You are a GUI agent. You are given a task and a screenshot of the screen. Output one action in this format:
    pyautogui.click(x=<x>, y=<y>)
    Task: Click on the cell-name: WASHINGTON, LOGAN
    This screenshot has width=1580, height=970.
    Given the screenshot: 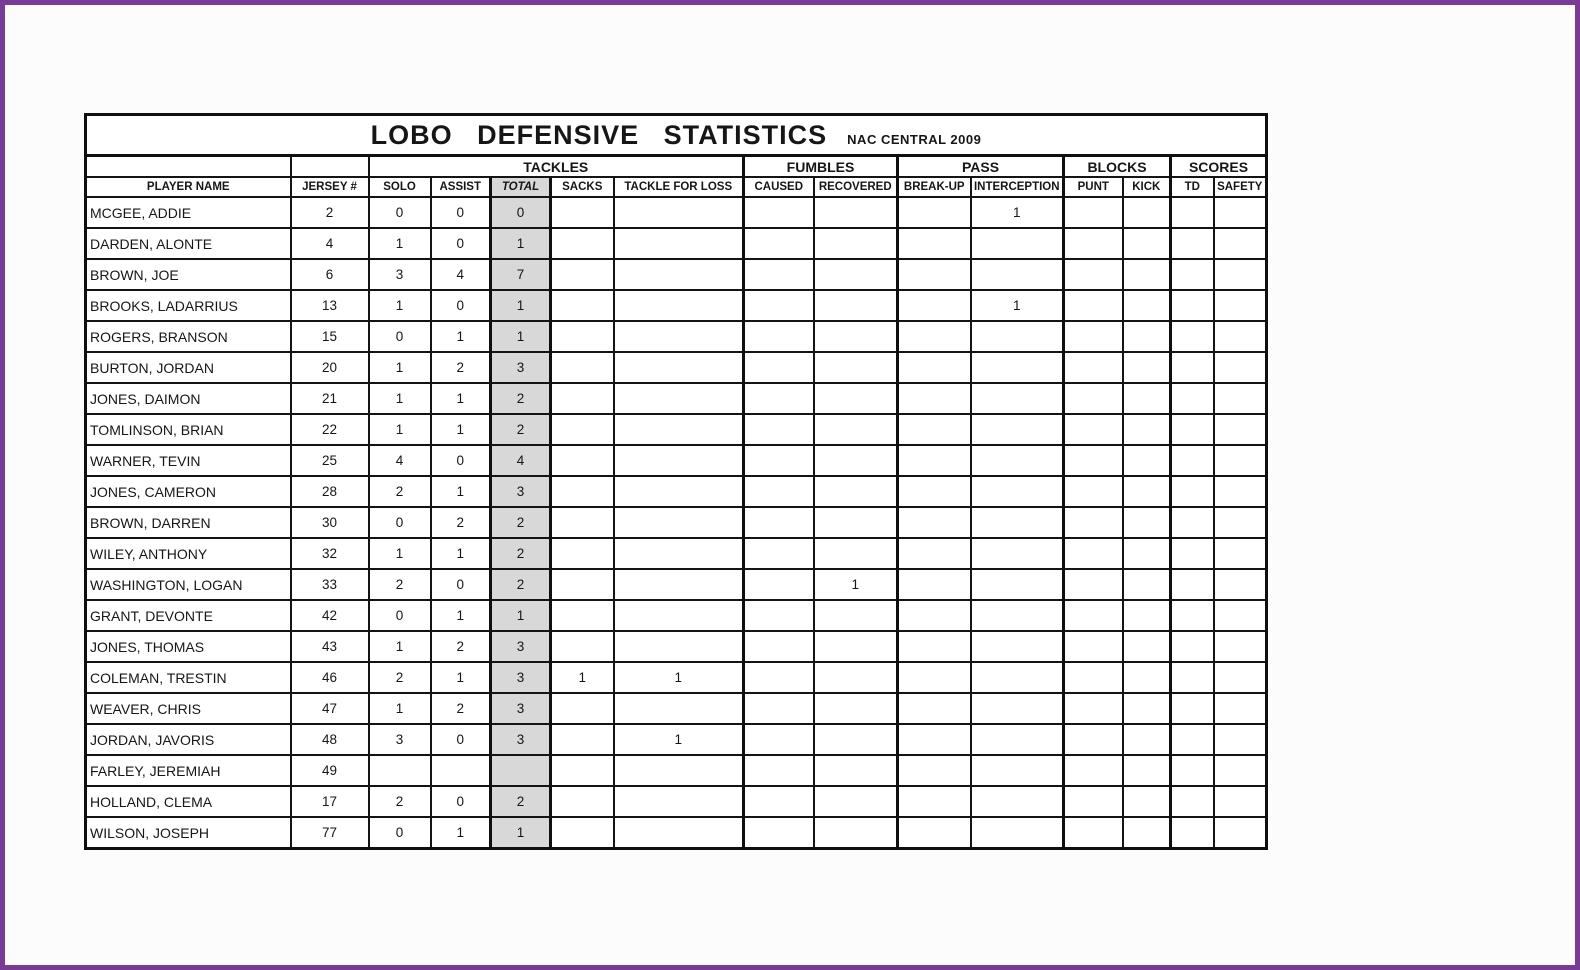 What is the action you would take?
    pyautogui.click(x=188, y=584)
    